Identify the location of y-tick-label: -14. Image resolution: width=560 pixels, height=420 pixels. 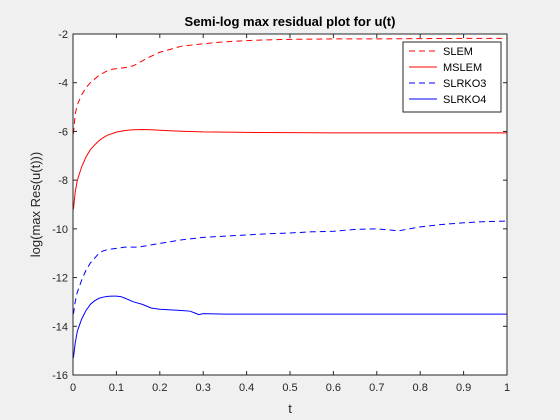
(60, 327).